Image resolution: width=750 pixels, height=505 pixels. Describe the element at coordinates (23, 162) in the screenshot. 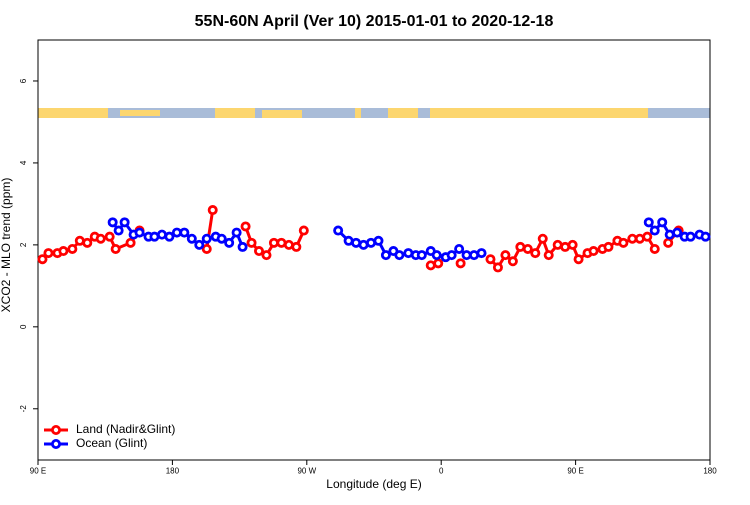

I see `y-tick-label: 4` at that location.